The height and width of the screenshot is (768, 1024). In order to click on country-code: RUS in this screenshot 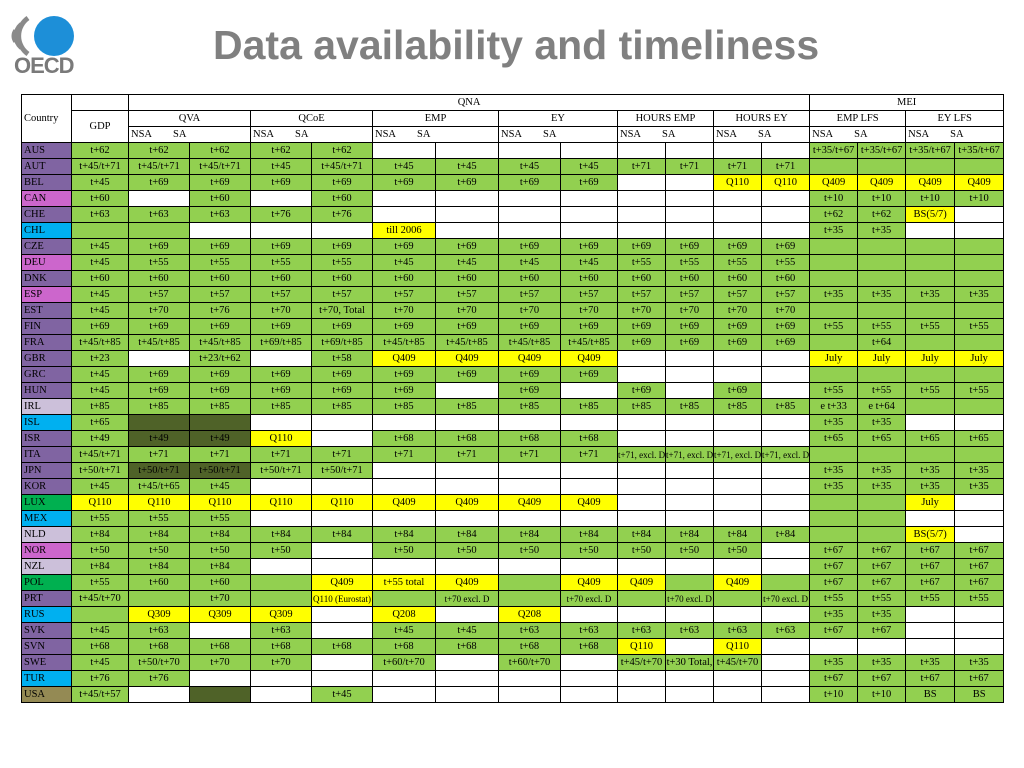, I will do `click(46, 614)`.